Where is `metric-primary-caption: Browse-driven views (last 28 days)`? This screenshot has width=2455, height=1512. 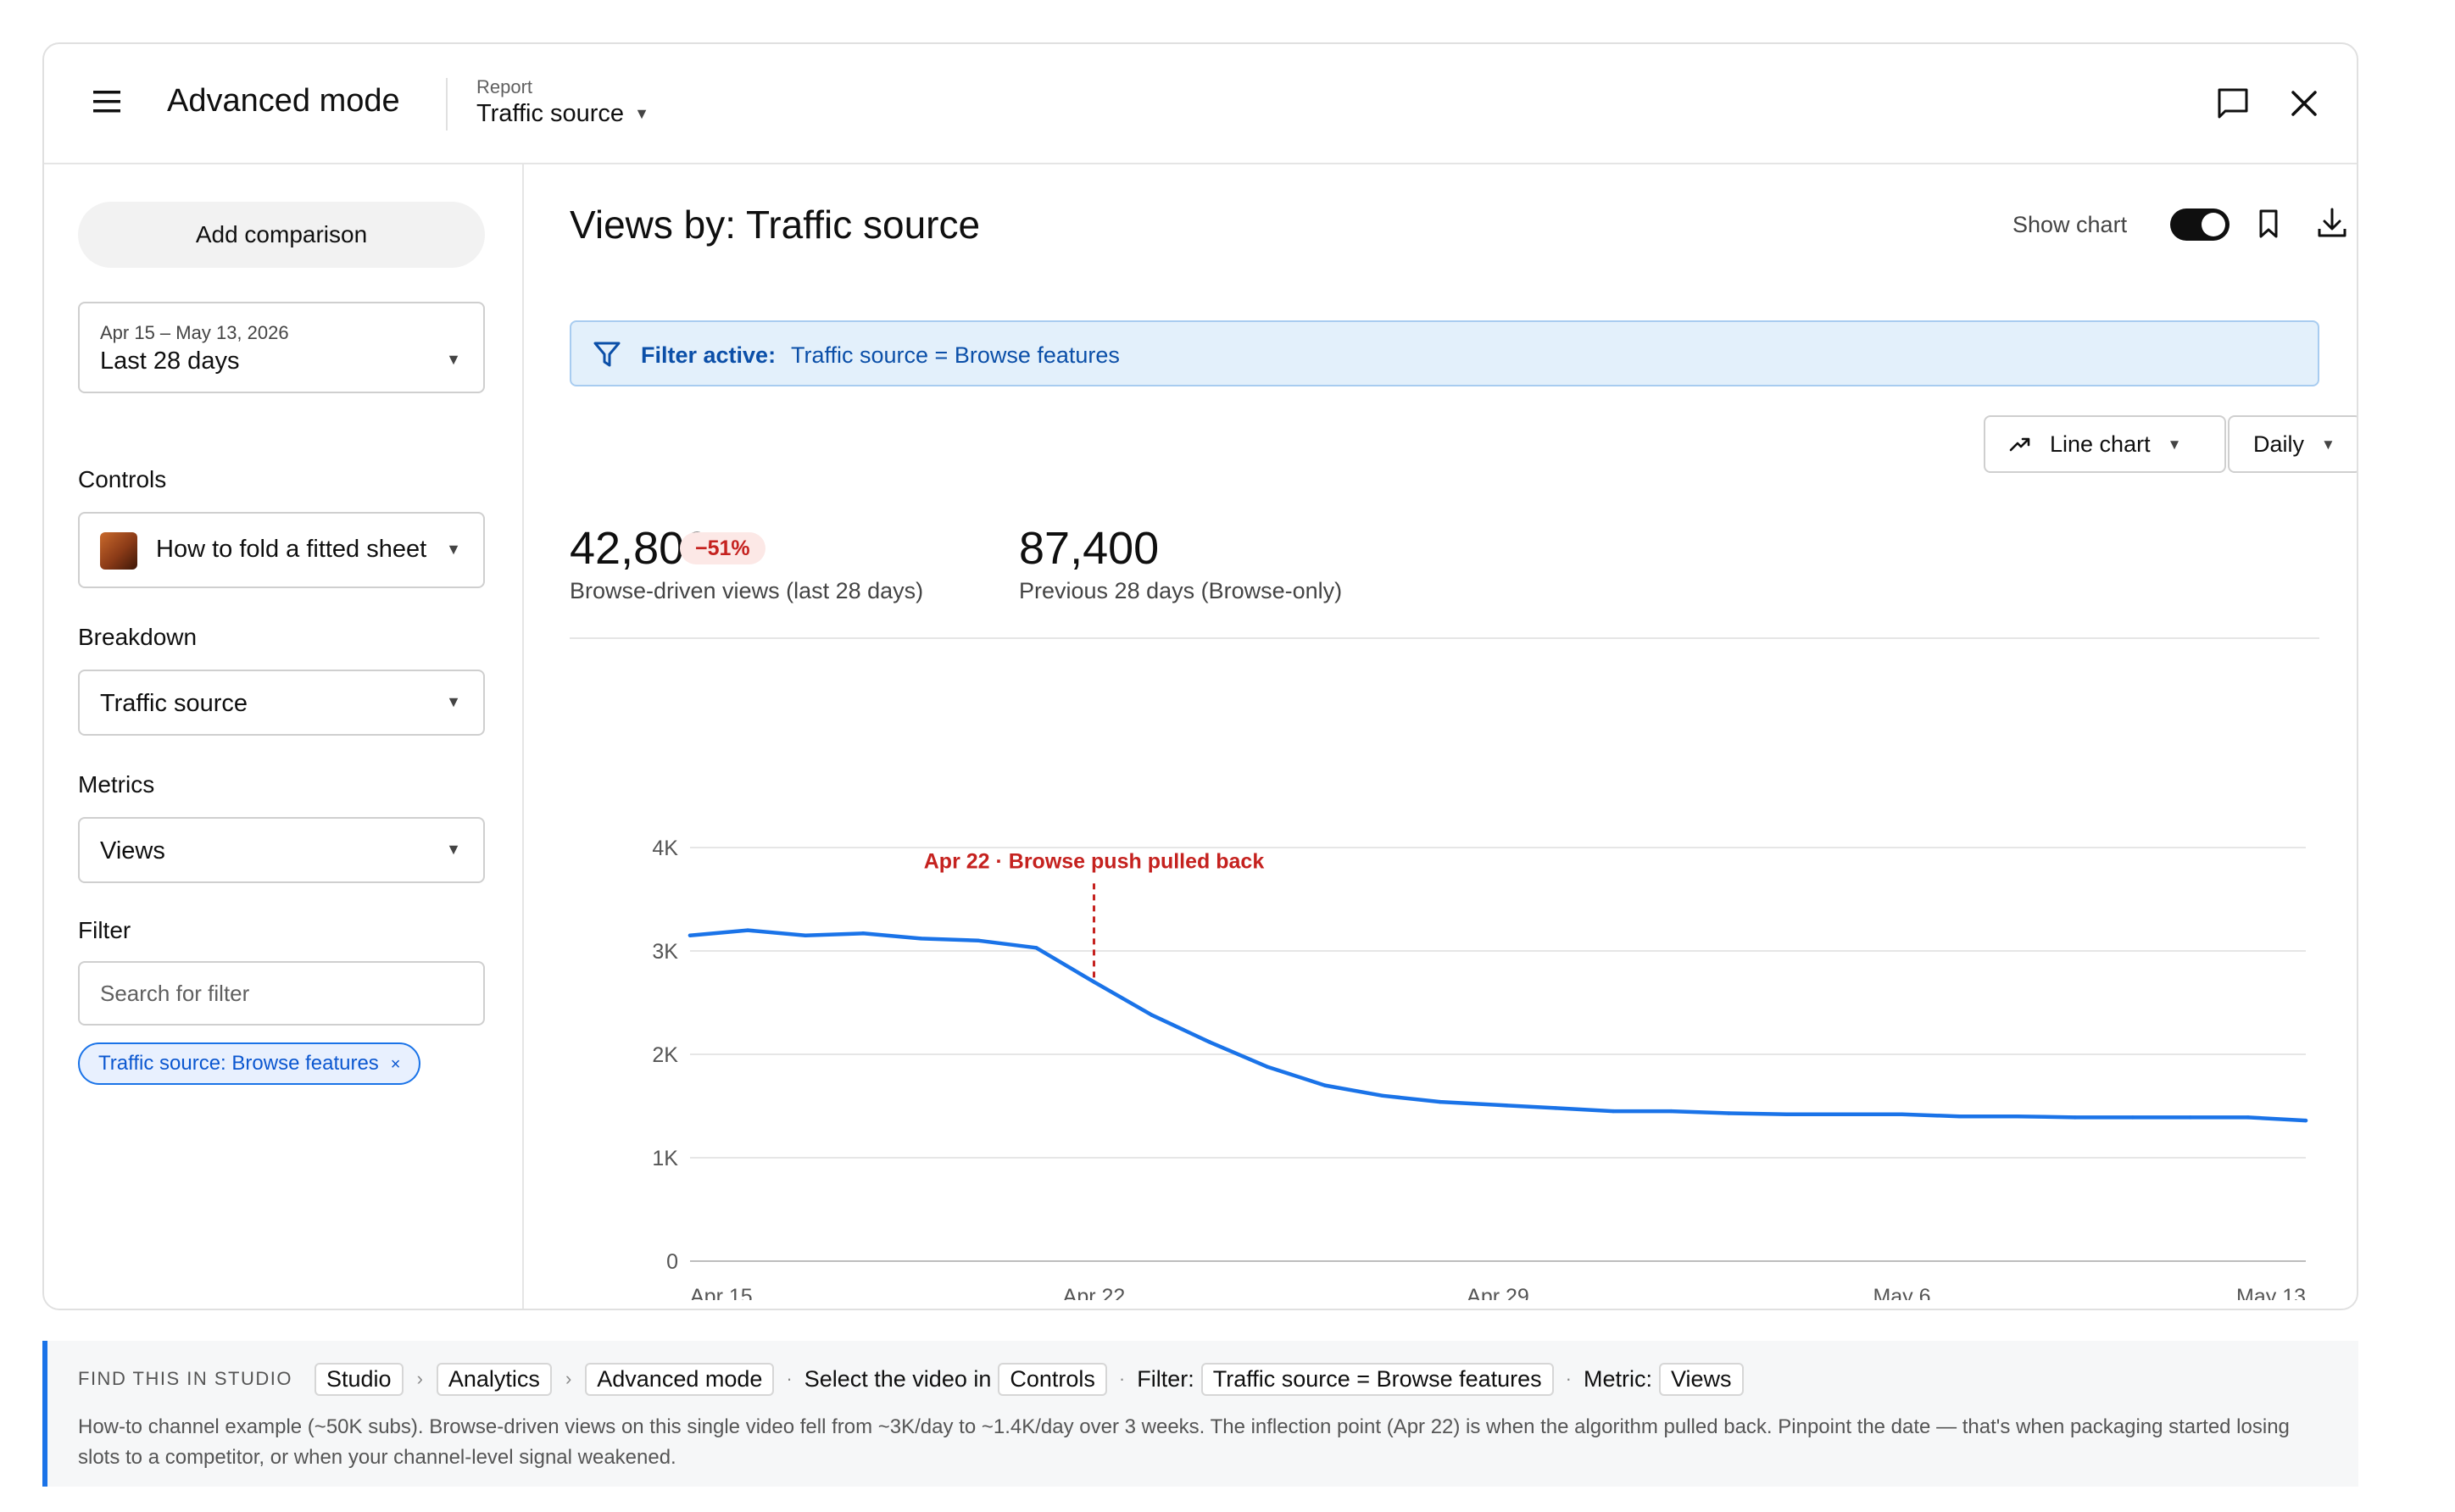
metric-primary-caption: Browse-driven views (last 28 days) is located at coordinates (747, 591).